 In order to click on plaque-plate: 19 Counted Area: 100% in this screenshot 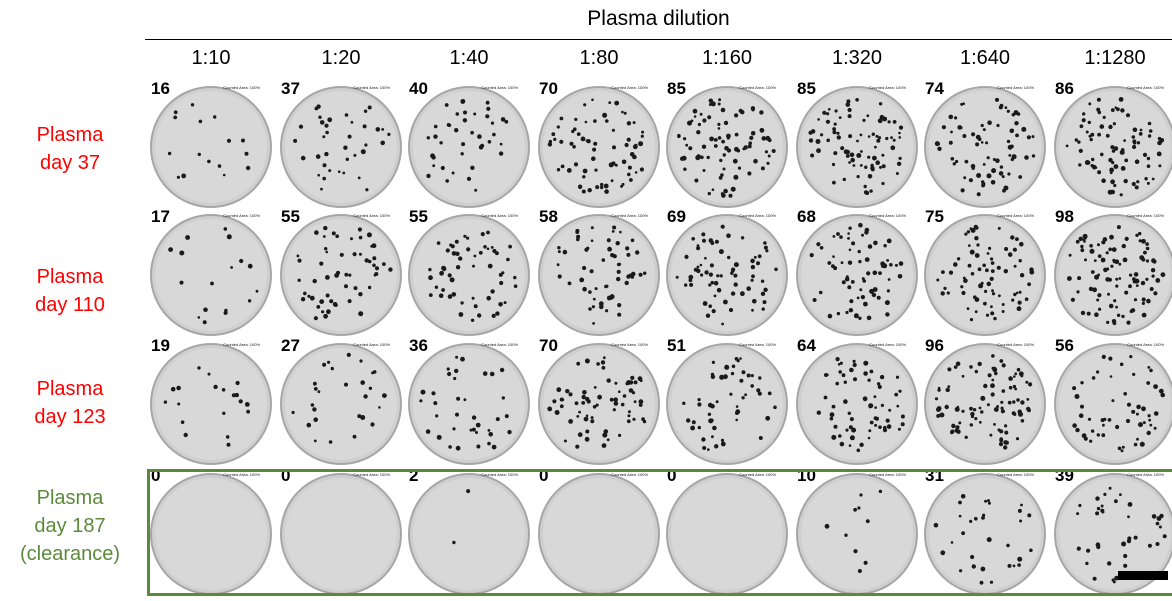, I will do `click(211, 401)`.